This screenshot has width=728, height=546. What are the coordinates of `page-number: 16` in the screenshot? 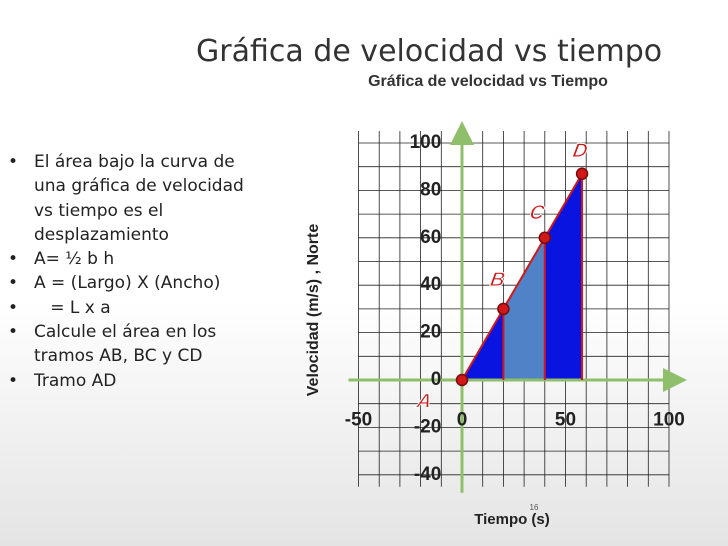 It's located at (534, 507).